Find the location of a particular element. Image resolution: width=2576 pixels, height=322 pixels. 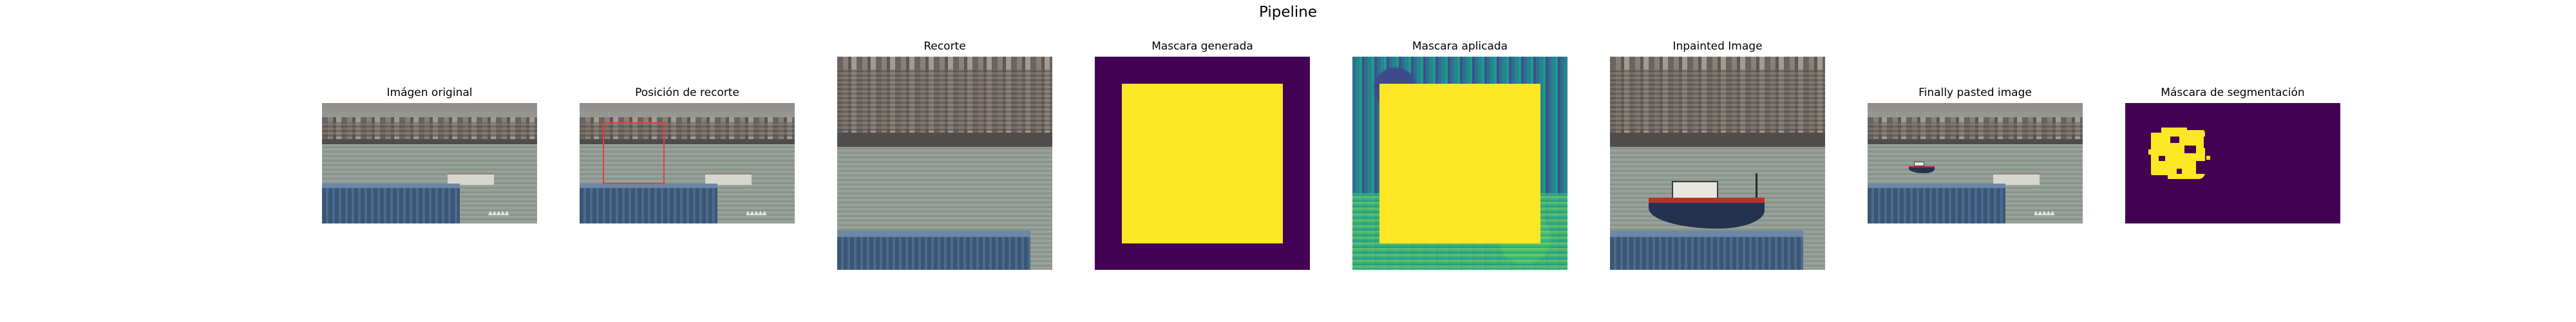

crop-position-image: ▲▲▲▲▲ is located at coordinates (687, 163).